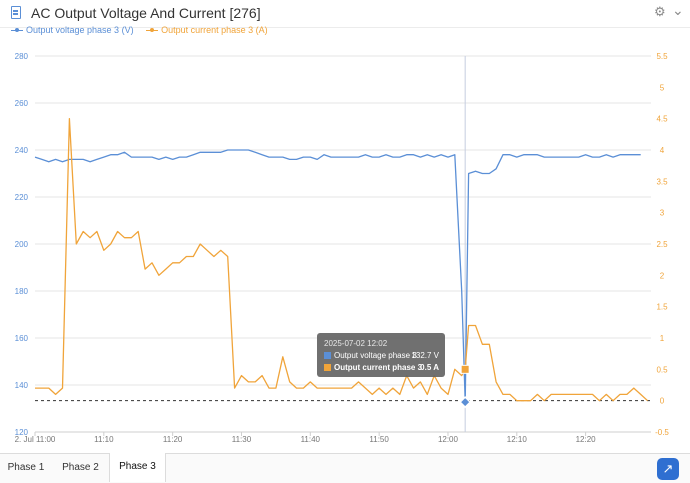 Image resolution: width=690 pixels, height=483 pixels. I want to click on tooltip-time: 2025-07-02 12:02, so click(356, 343).